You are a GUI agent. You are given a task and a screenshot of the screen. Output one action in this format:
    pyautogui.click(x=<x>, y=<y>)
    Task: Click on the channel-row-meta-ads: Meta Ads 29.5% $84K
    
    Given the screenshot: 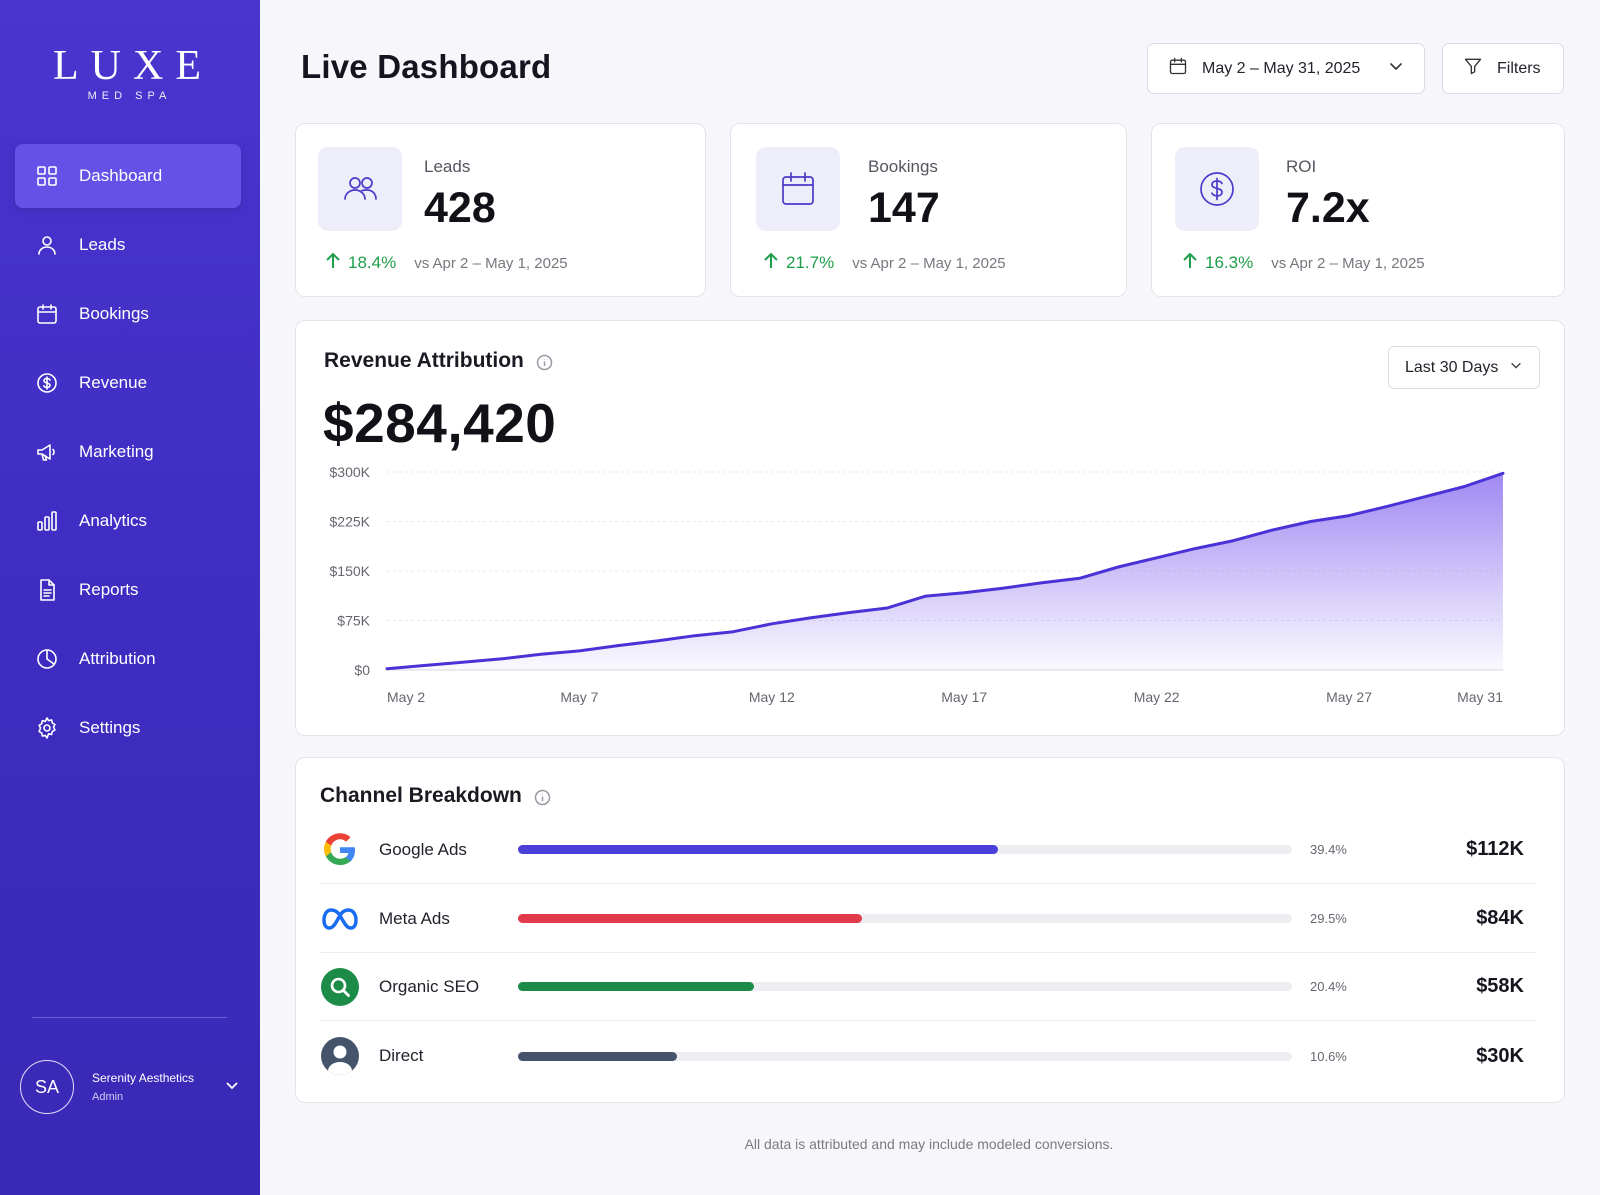 What is the action you would take?
    pyautogui.click(x=928, y=919)
    